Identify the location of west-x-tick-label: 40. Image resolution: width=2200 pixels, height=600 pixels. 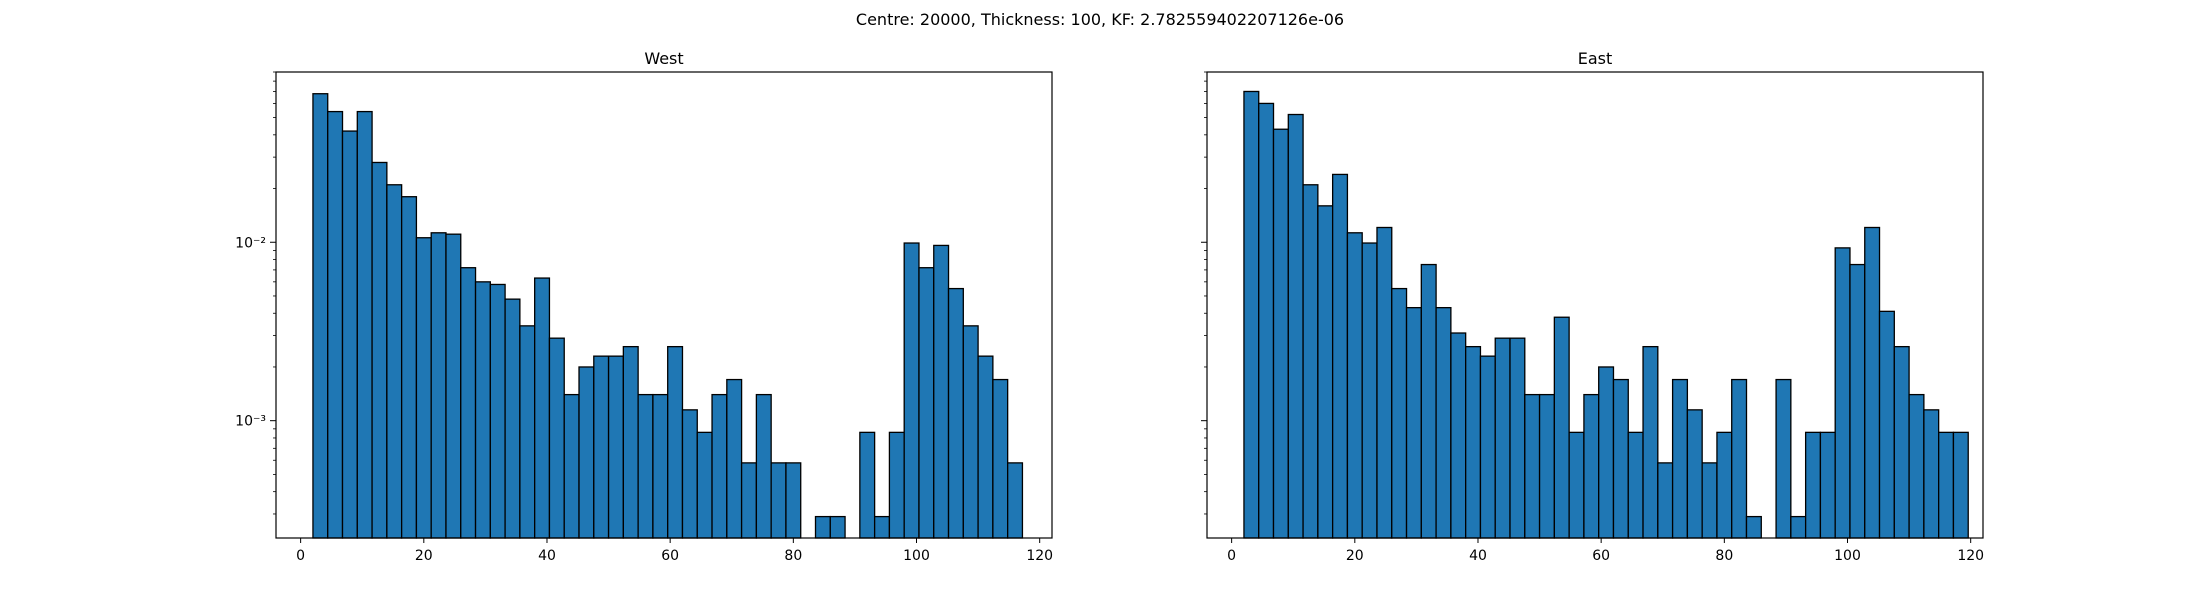
(547, 556).